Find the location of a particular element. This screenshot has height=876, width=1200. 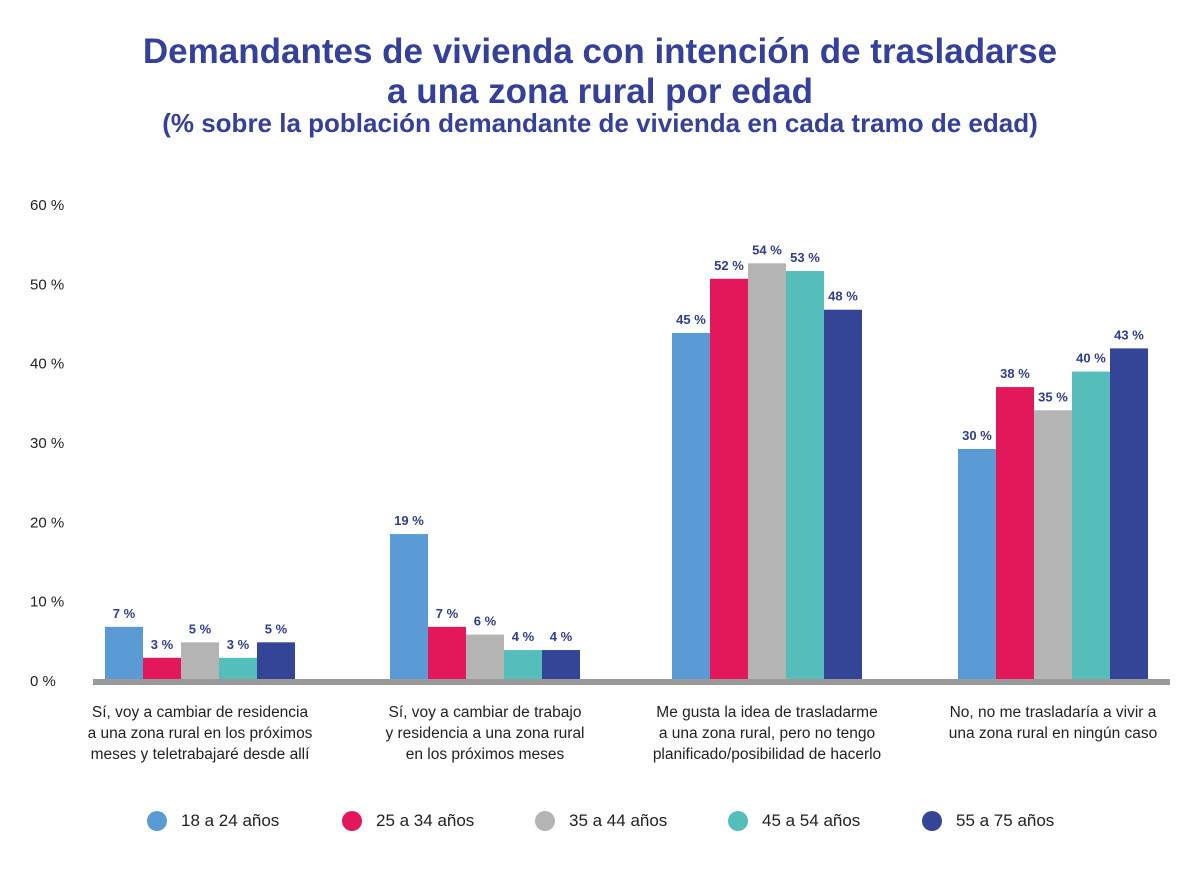

legend-label: 55 a 75 años is located at coordinates (1005, 820).